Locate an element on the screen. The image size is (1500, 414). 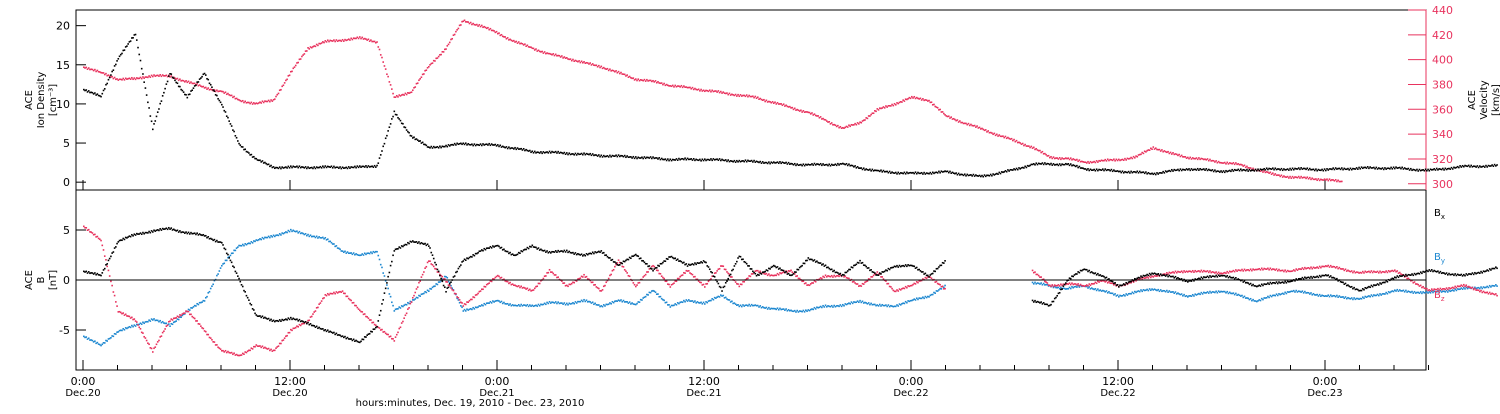
x-tick-label-time: 0:00 is located at coordinates (83, 381).